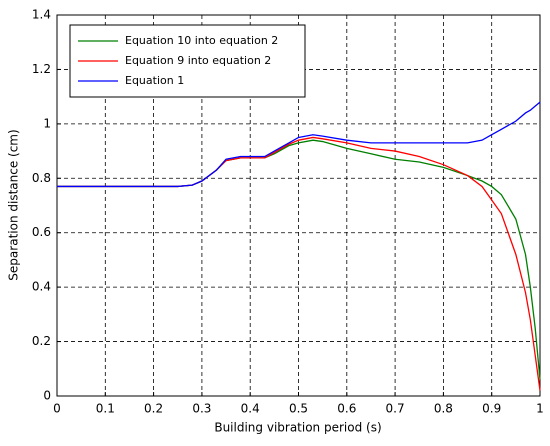  Describe the element at coordinates (105, 409) in the screenshot. I see `x-tick-label: 0.1` at that location.